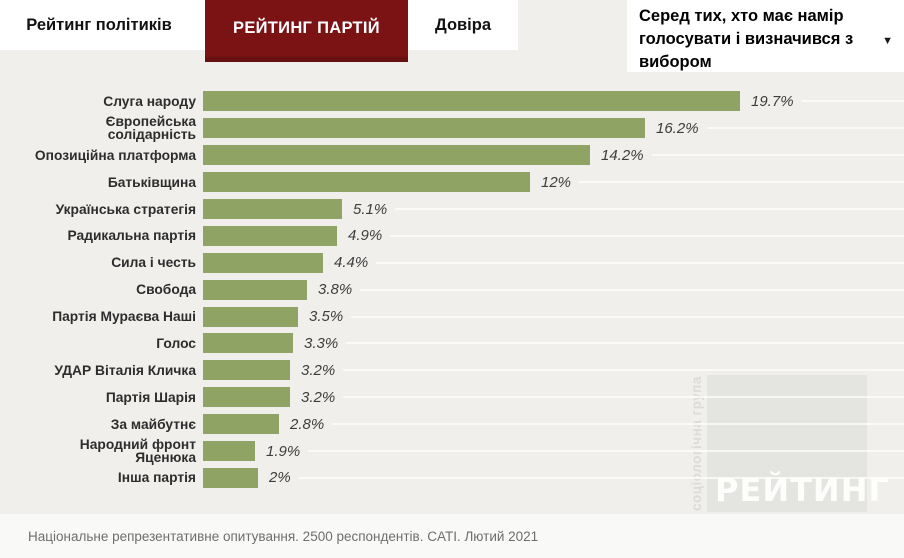 The height and width of the screenshot is (558, 904). I want to click on party-label: Радикальна партія, so click(132, 236).